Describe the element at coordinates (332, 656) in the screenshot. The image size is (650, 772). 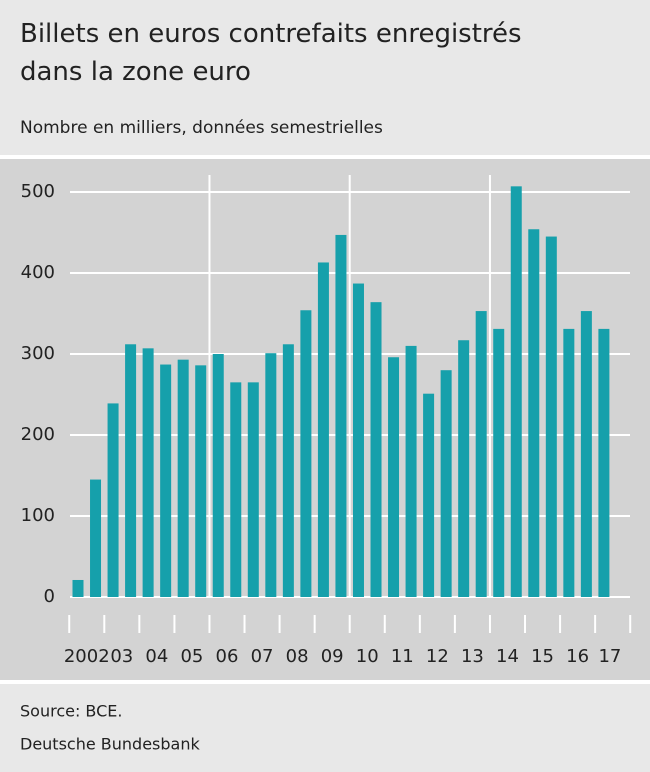
I see `x-tick-label: 09` at that location.